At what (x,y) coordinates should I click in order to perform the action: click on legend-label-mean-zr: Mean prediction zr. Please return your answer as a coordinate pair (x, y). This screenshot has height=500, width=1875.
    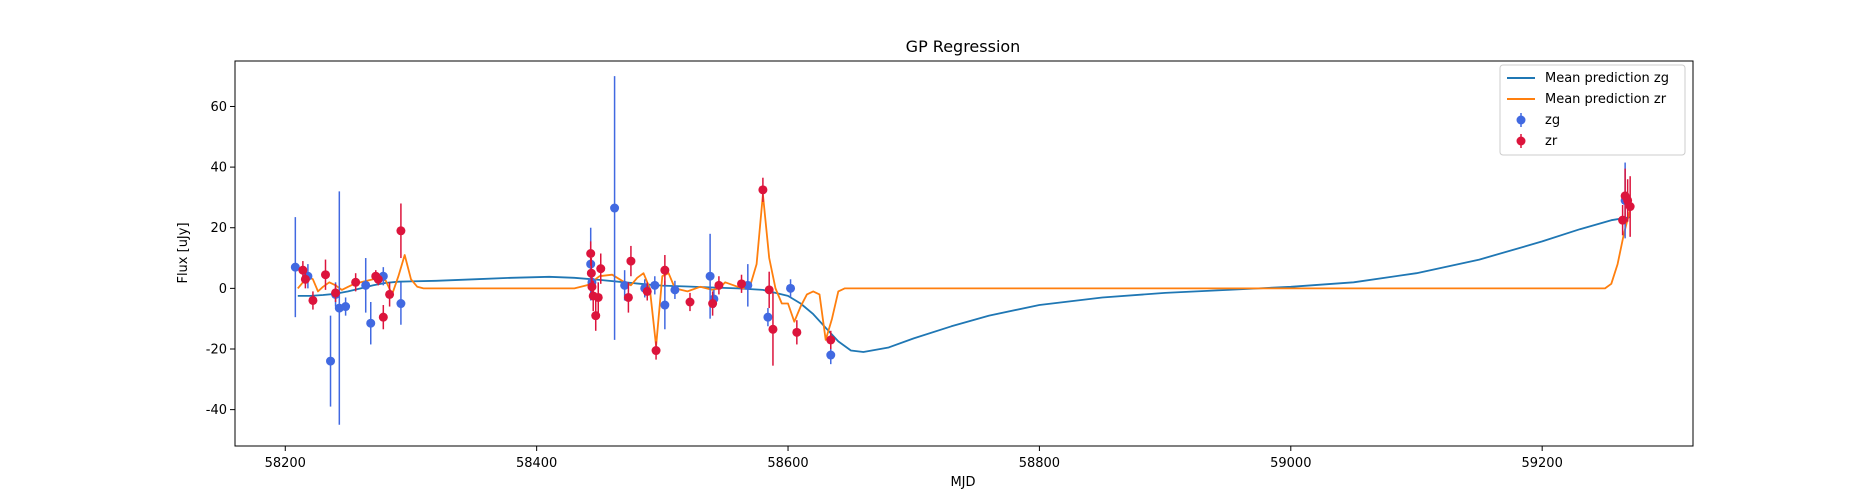
    Looking at the image, I should click on (1606, 99).